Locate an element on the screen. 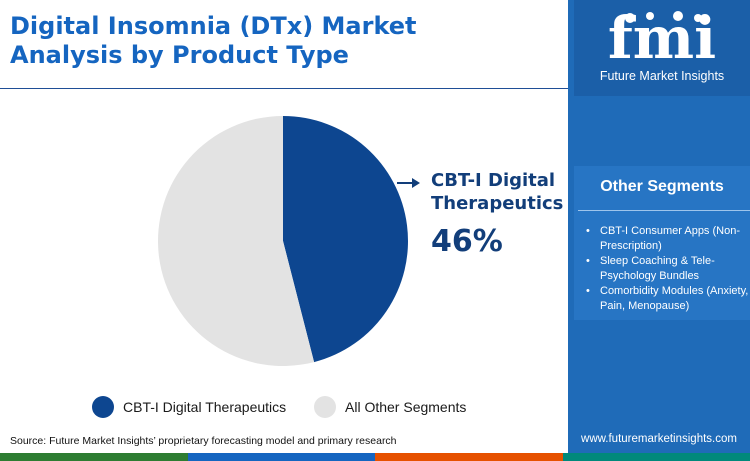 This screenshot has height=461, width=750. footer-color-bar is located at coordinates (375, 457).